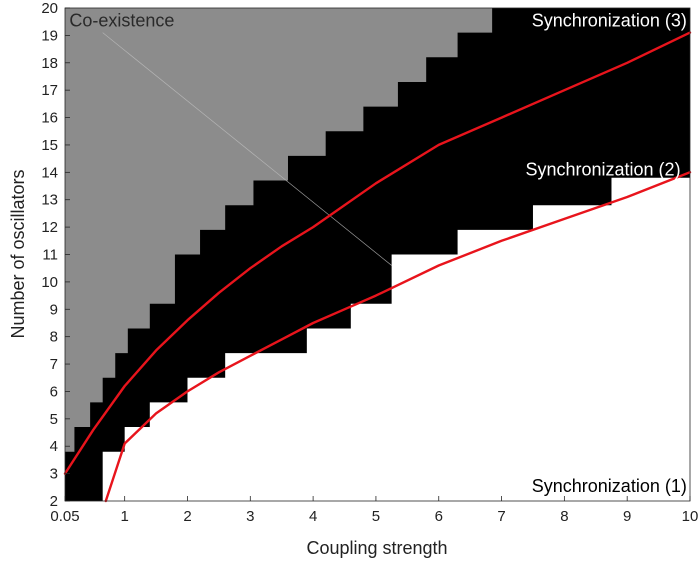 The width and height of the screenshot is (700, 563). Describe the element at coordinates (439, 516) in the screenshot. I see `x-tick-label: 6` at that location.